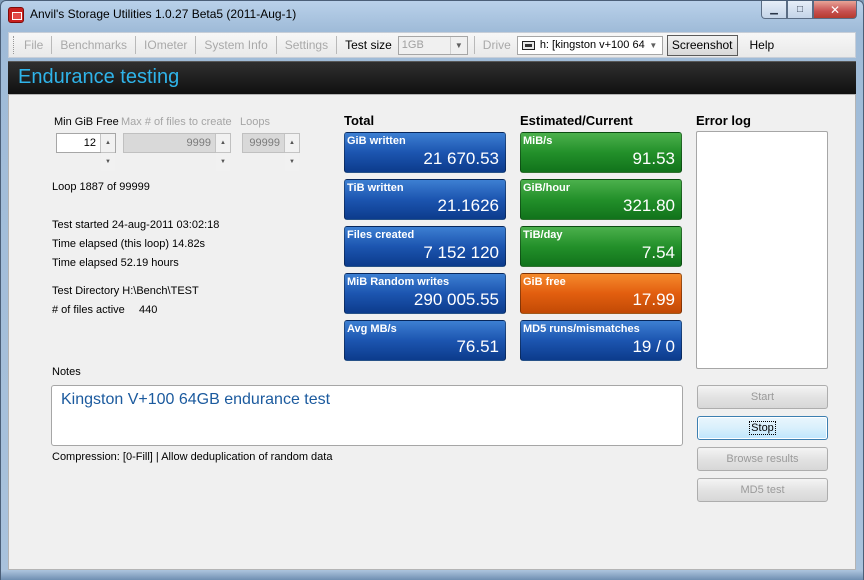 The image size is (864, 580). I want to click on tile-value: 17.99, so click(653, 299).